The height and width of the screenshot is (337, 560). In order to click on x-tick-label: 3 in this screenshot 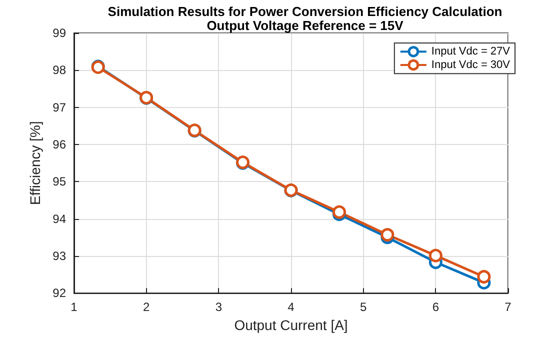, I will do `click(218, 307)`.